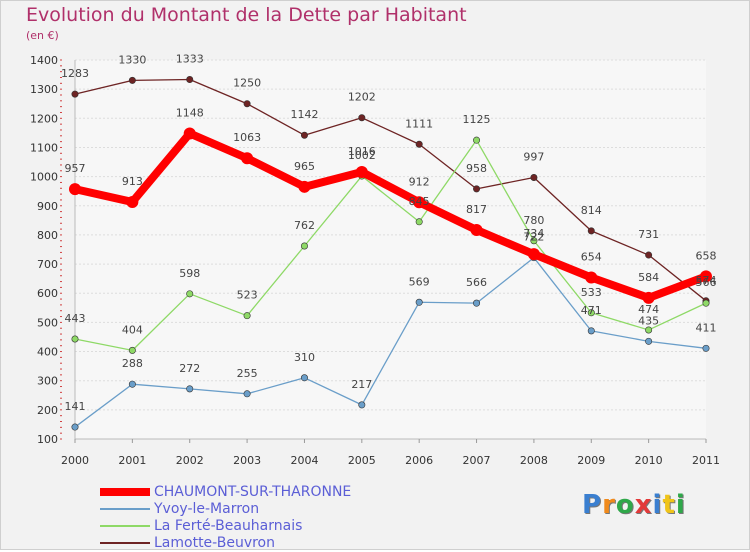  I want to click on x-tick-label: 2010, so click(649, 460).